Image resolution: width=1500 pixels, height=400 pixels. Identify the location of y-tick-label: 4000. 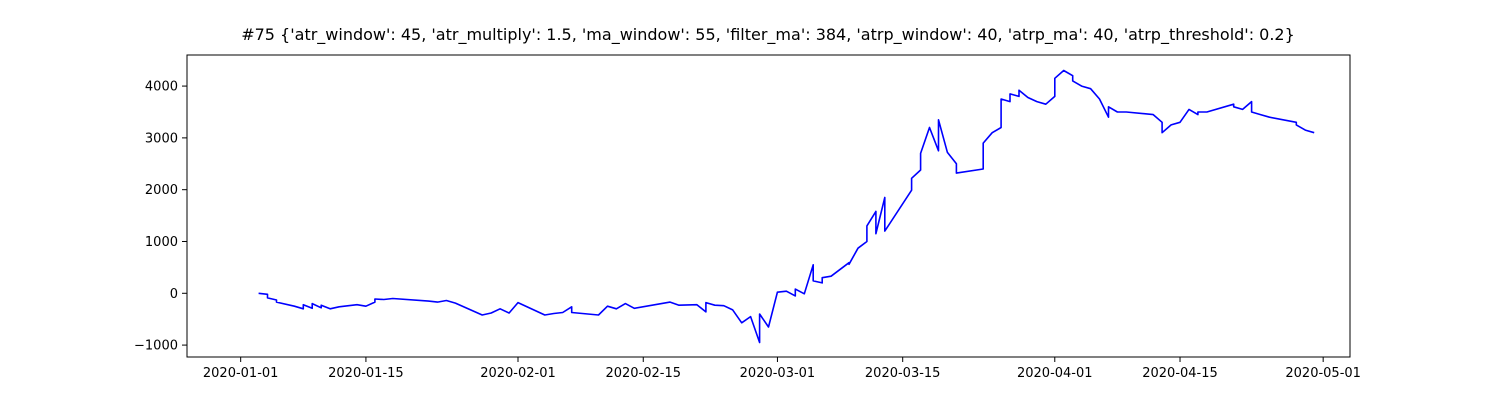
(161, 87).